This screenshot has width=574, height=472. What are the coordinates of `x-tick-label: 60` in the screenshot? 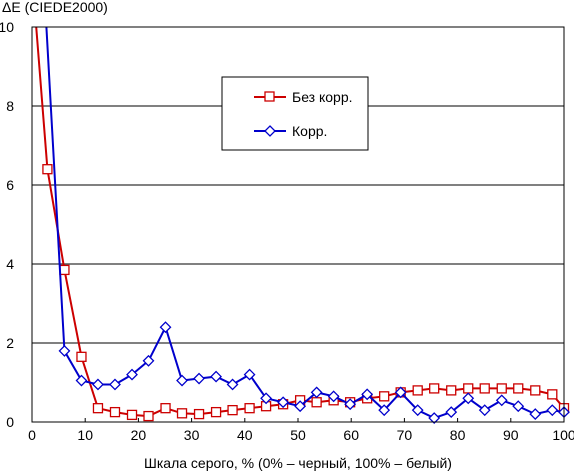 It's located at (351, 435).